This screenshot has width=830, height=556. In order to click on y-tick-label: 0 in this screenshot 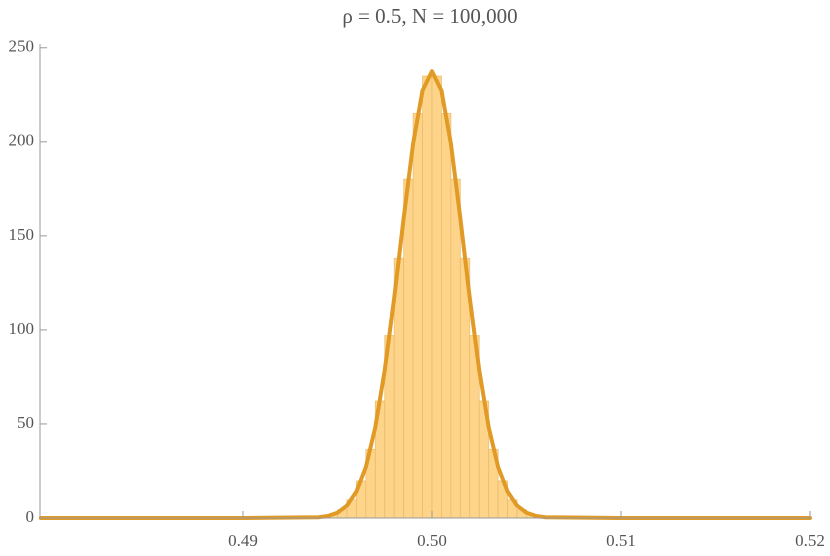, I will do `click(30, 516)`.